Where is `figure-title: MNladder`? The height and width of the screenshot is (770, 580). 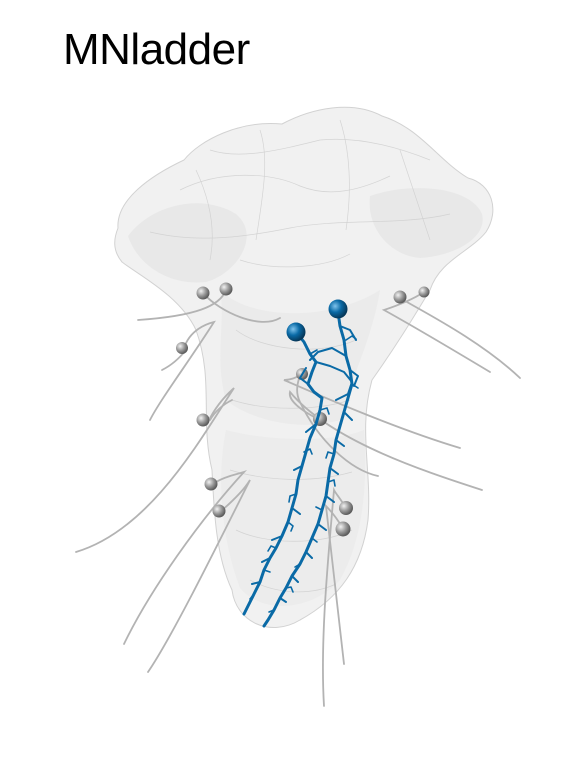 figure-title: MNladder is located at coordinates (156, 49).